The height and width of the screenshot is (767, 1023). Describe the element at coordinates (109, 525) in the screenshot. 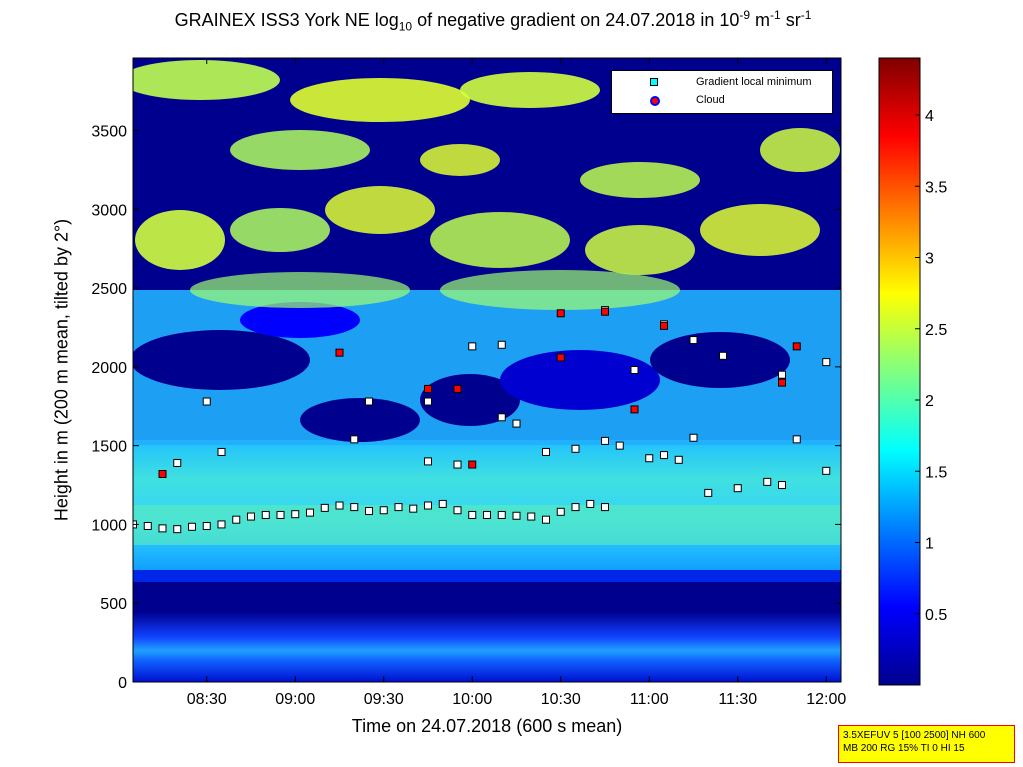

I see `y-tick-label: 1000` at that location.